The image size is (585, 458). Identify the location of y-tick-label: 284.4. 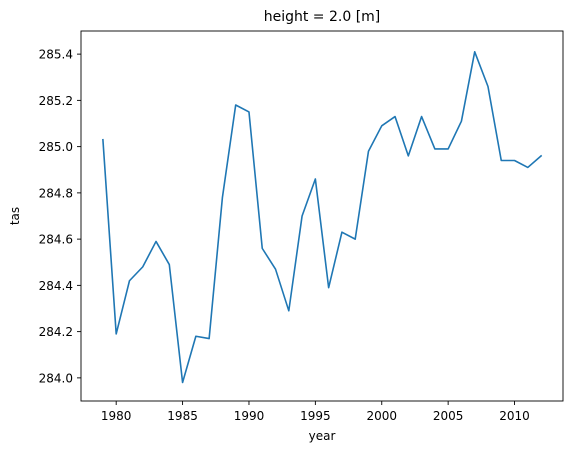
(56, 286).